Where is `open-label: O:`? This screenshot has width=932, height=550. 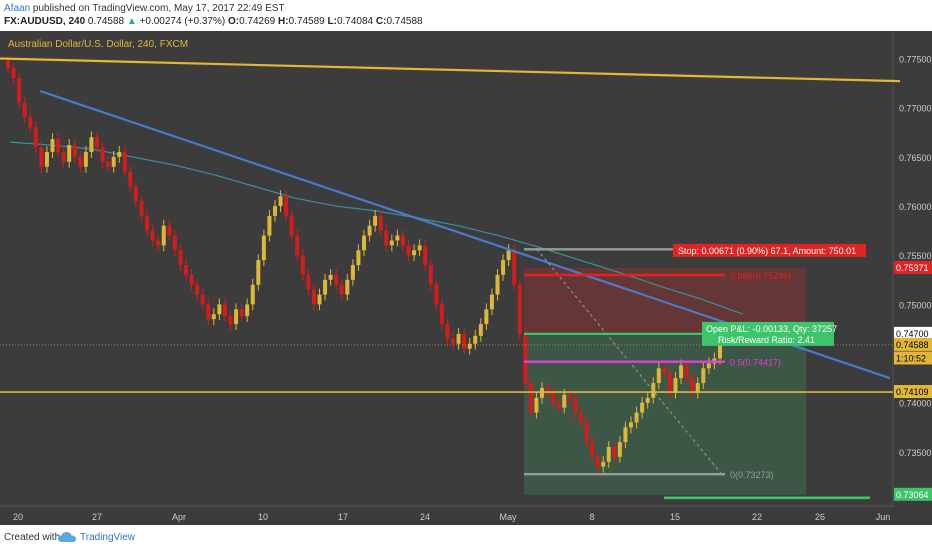
open-label: O: is located at coordinates (233, 21).